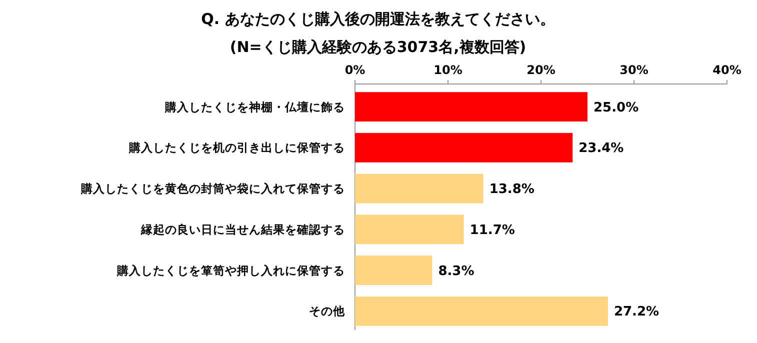 The width and height of the screenshot is (757, 343). I want to click on y-tick-label: 縁起の良い日に当せん結果を確認する, so click(242, 229).